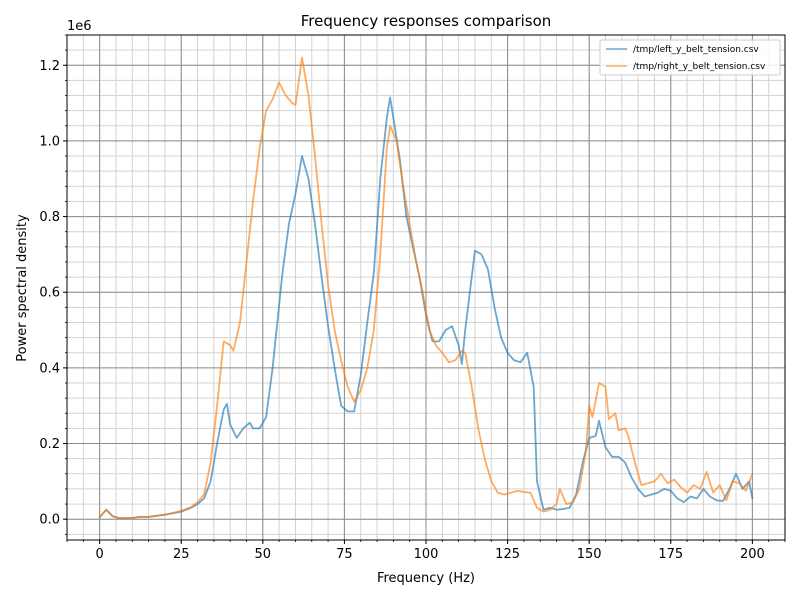  Describe the element at coordinates (752, 554) in the screenshot. I see `x-tick-label: 200` at that location.